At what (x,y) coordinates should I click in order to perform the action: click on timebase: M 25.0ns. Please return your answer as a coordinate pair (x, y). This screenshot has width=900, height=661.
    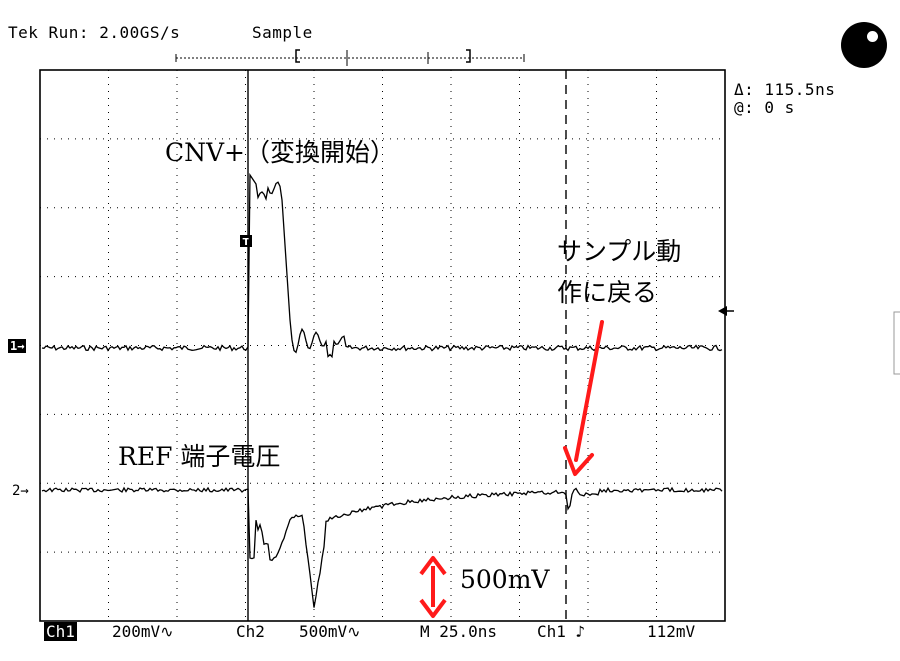
    Looking at the image, I should click on (459, 631).